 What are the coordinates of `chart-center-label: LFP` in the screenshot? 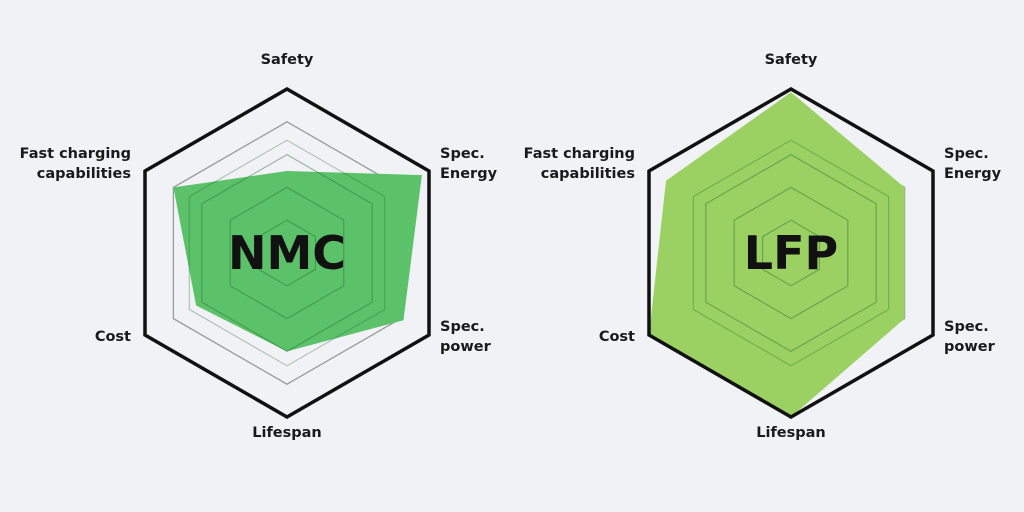 It's located at (791, 253).